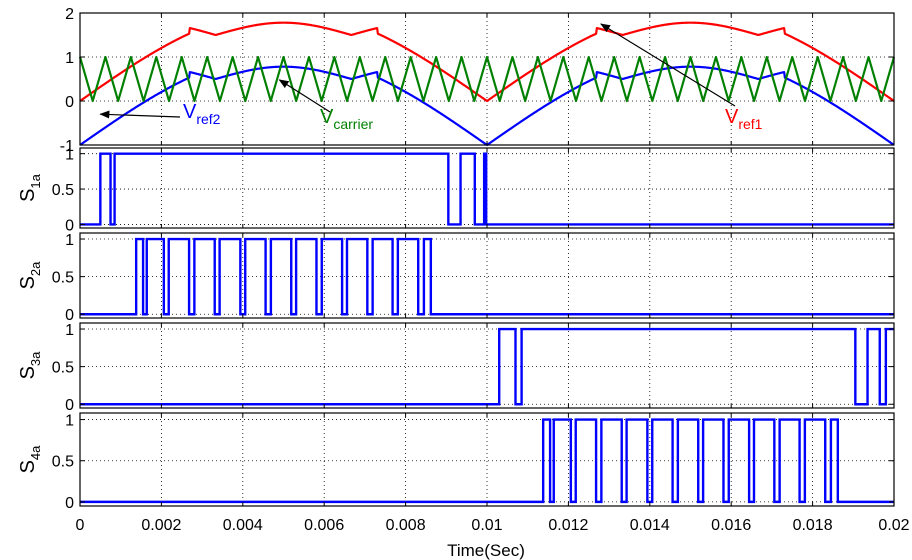 This screenshot has height=560, width=912. I want to click on annotation-label-v-ref1: Vref1, so click(744, 119).